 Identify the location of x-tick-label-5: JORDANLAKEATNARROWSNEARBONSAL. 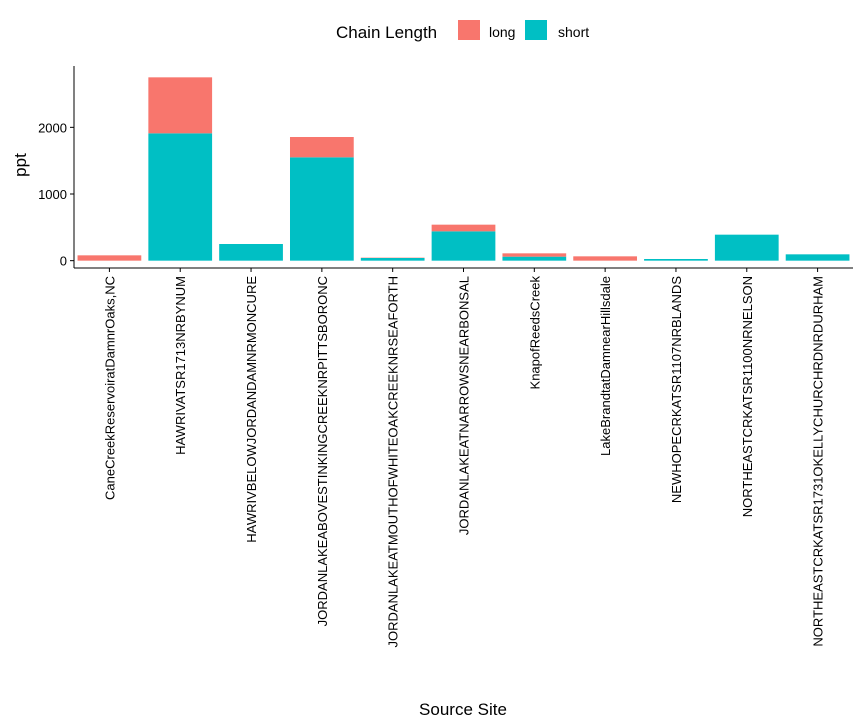
(464, 405).